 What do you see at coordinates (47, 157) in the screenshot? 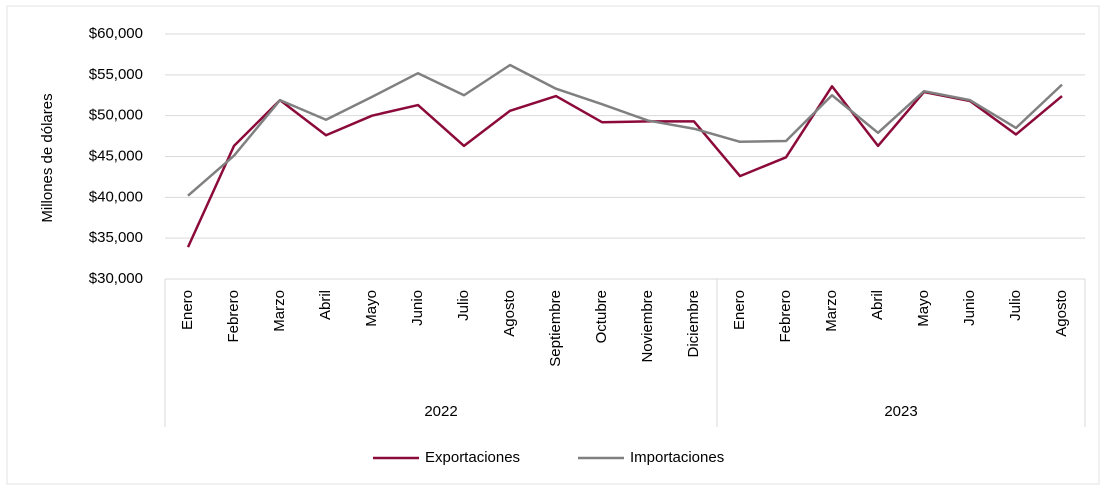
I see `y-axis-title: Millones de dólares` at bounding box center [47, 157].